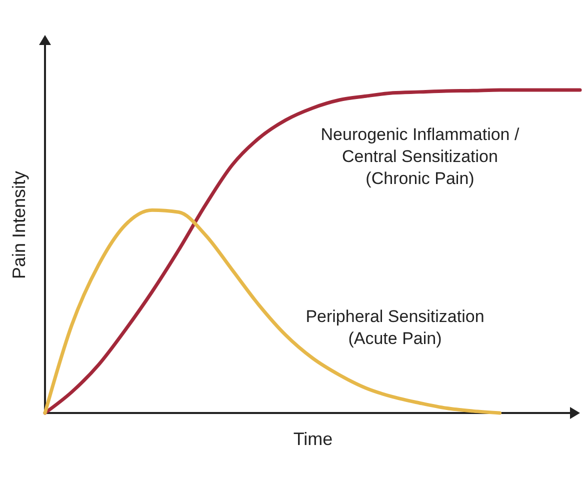 The width and height of the screenshot is (585, 485). What do you see at coordinates (420, 156) in the screenshot?
I see `series-label: Neurogenic Inflammation / Central Sensitization (Chronic Pain)` at bounding box center [420, 156].